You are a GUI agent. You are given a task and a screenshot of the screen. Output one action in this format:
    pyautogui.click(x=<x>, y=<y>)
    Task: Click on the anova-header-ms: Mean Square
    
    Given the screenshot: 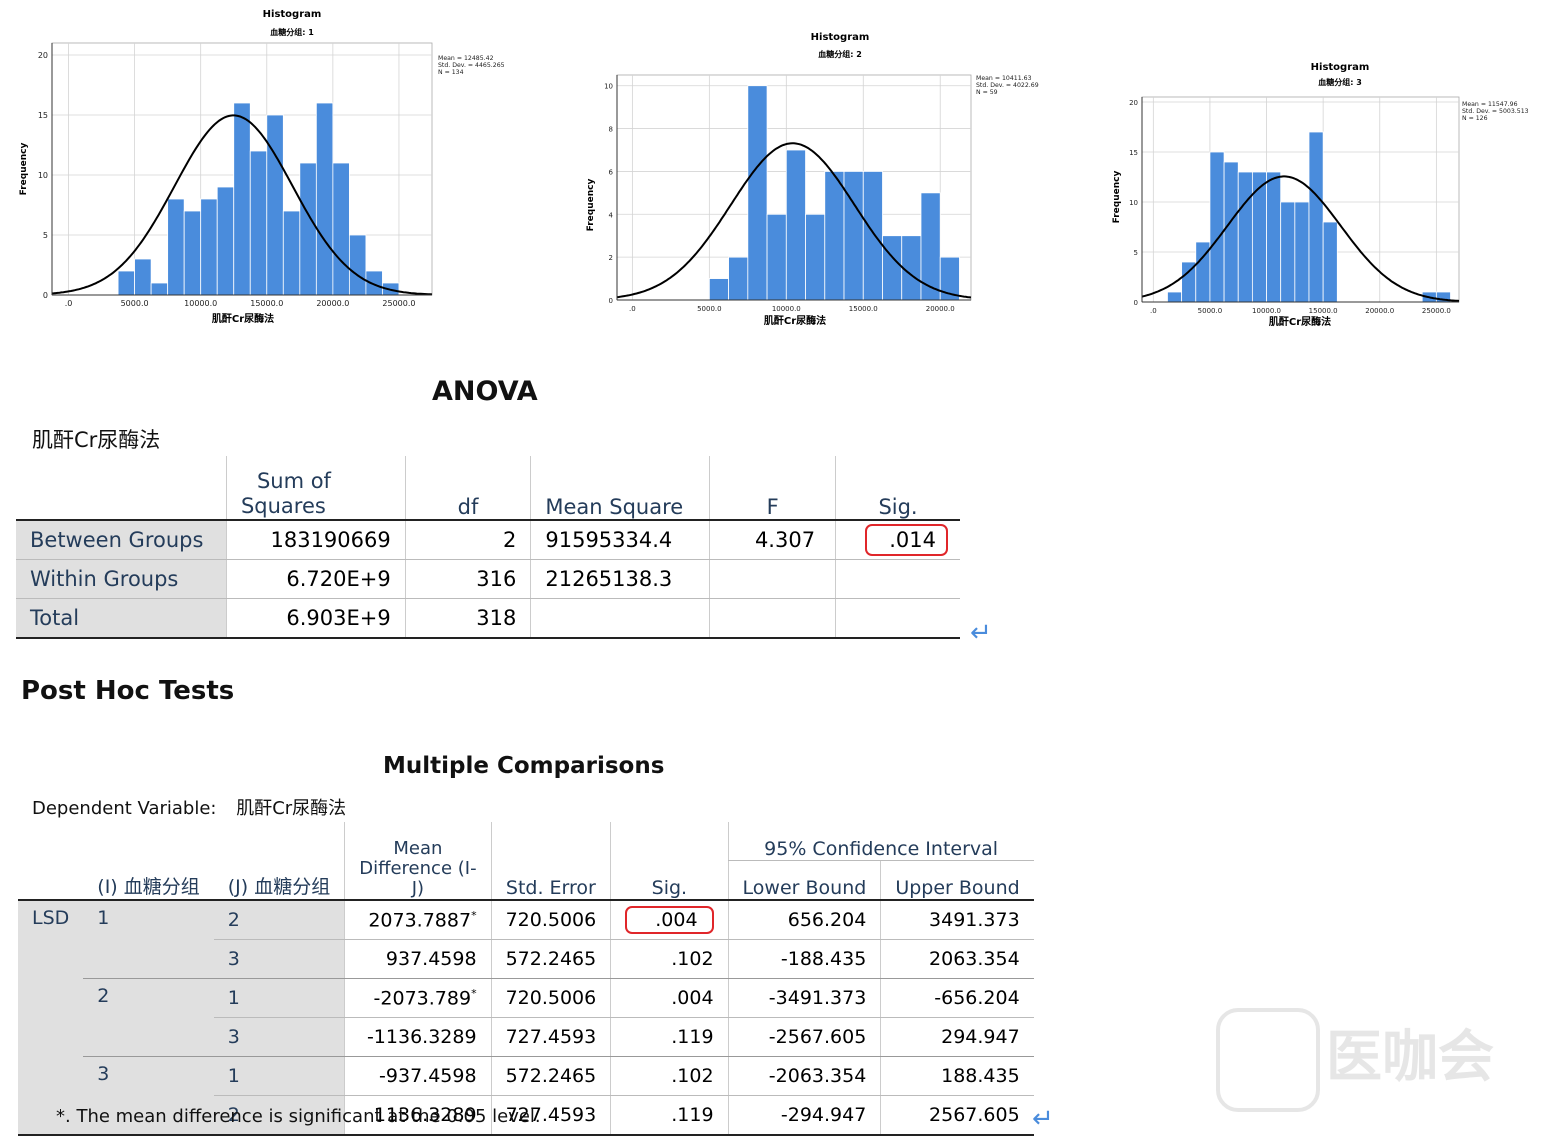 What is the action you would take?
    pyautogui.click(x=620, y=488)
    